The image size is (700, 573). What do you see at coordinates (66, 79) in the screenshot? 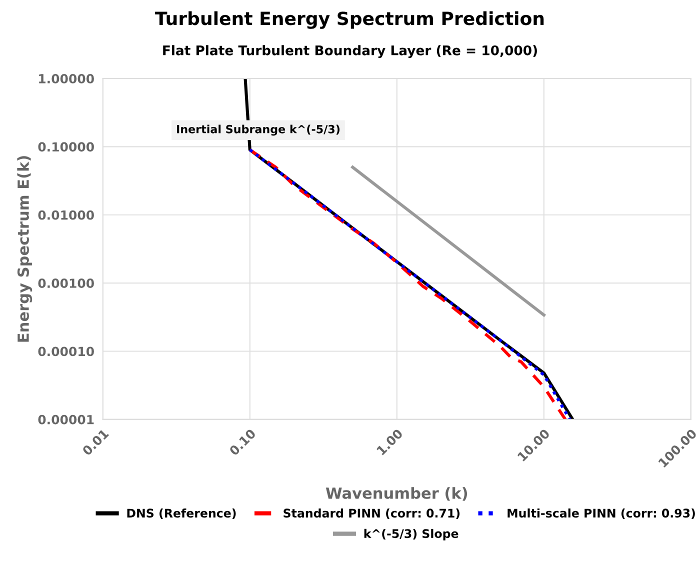
I see `y-tick-label: 1.00000` at bounding box center [66, 79].